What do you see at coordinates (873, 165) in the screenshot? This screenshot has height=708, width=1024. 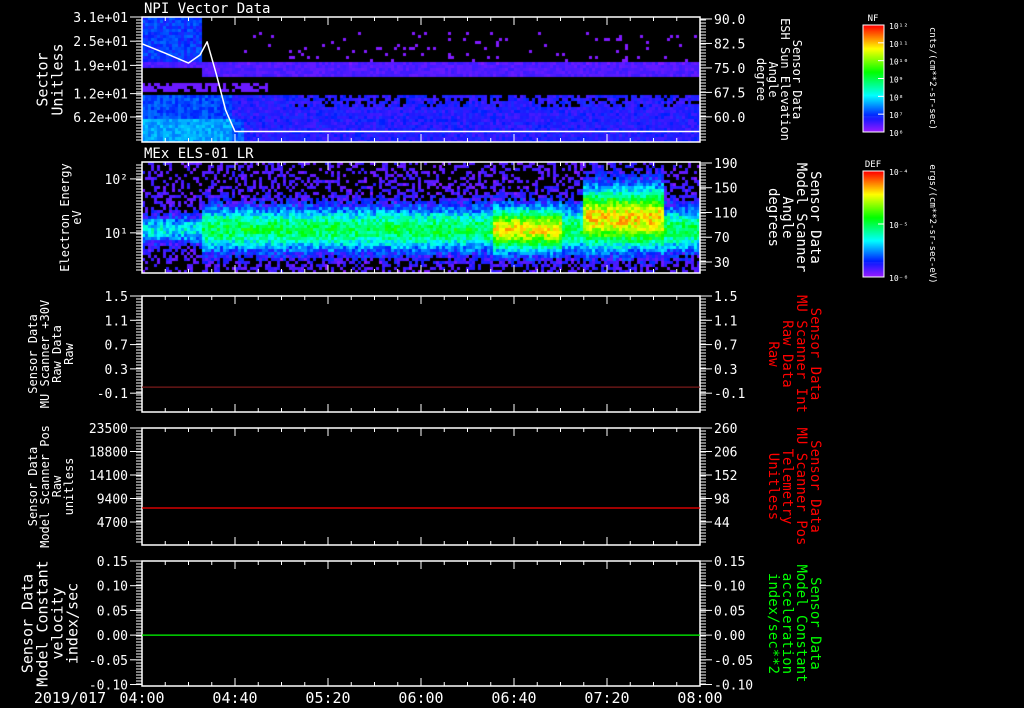 I see `colorbar-label: DEF` at bounding box center [873, 165].